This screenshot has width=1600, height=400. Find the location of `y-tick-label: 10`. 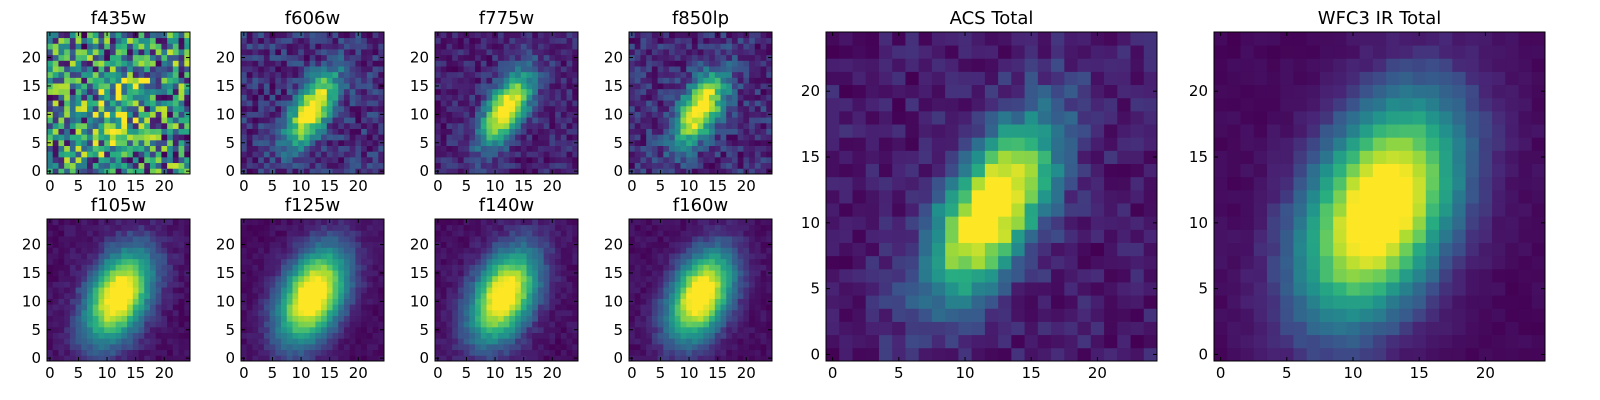

y-tick-label: 10 is located at coordinates (613, 114).